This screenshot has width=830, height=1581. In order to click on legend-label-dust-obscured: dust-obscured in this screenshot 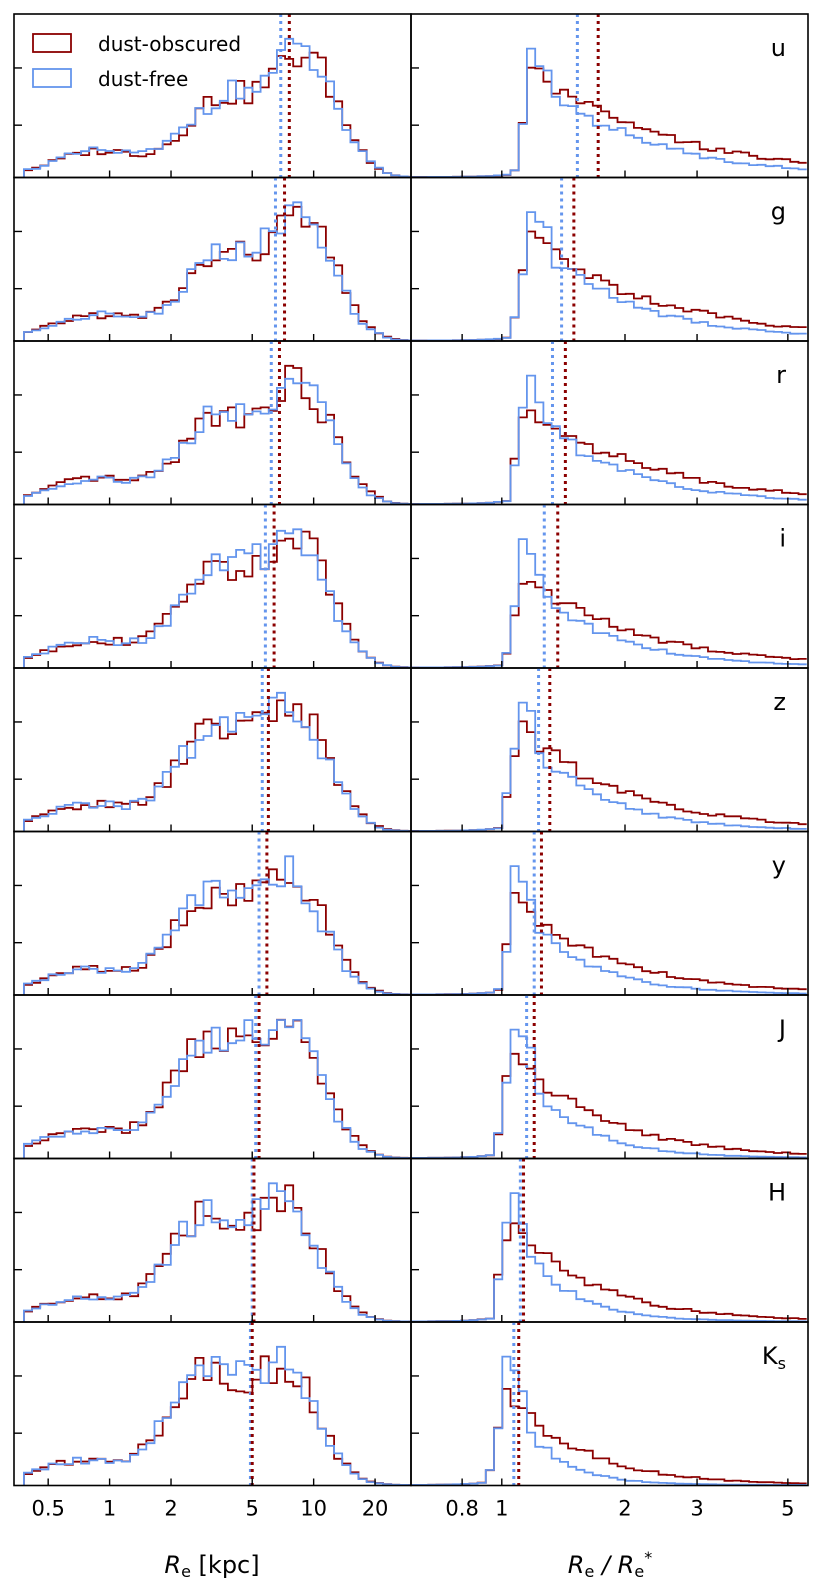, I will do `click(169, 44)`.